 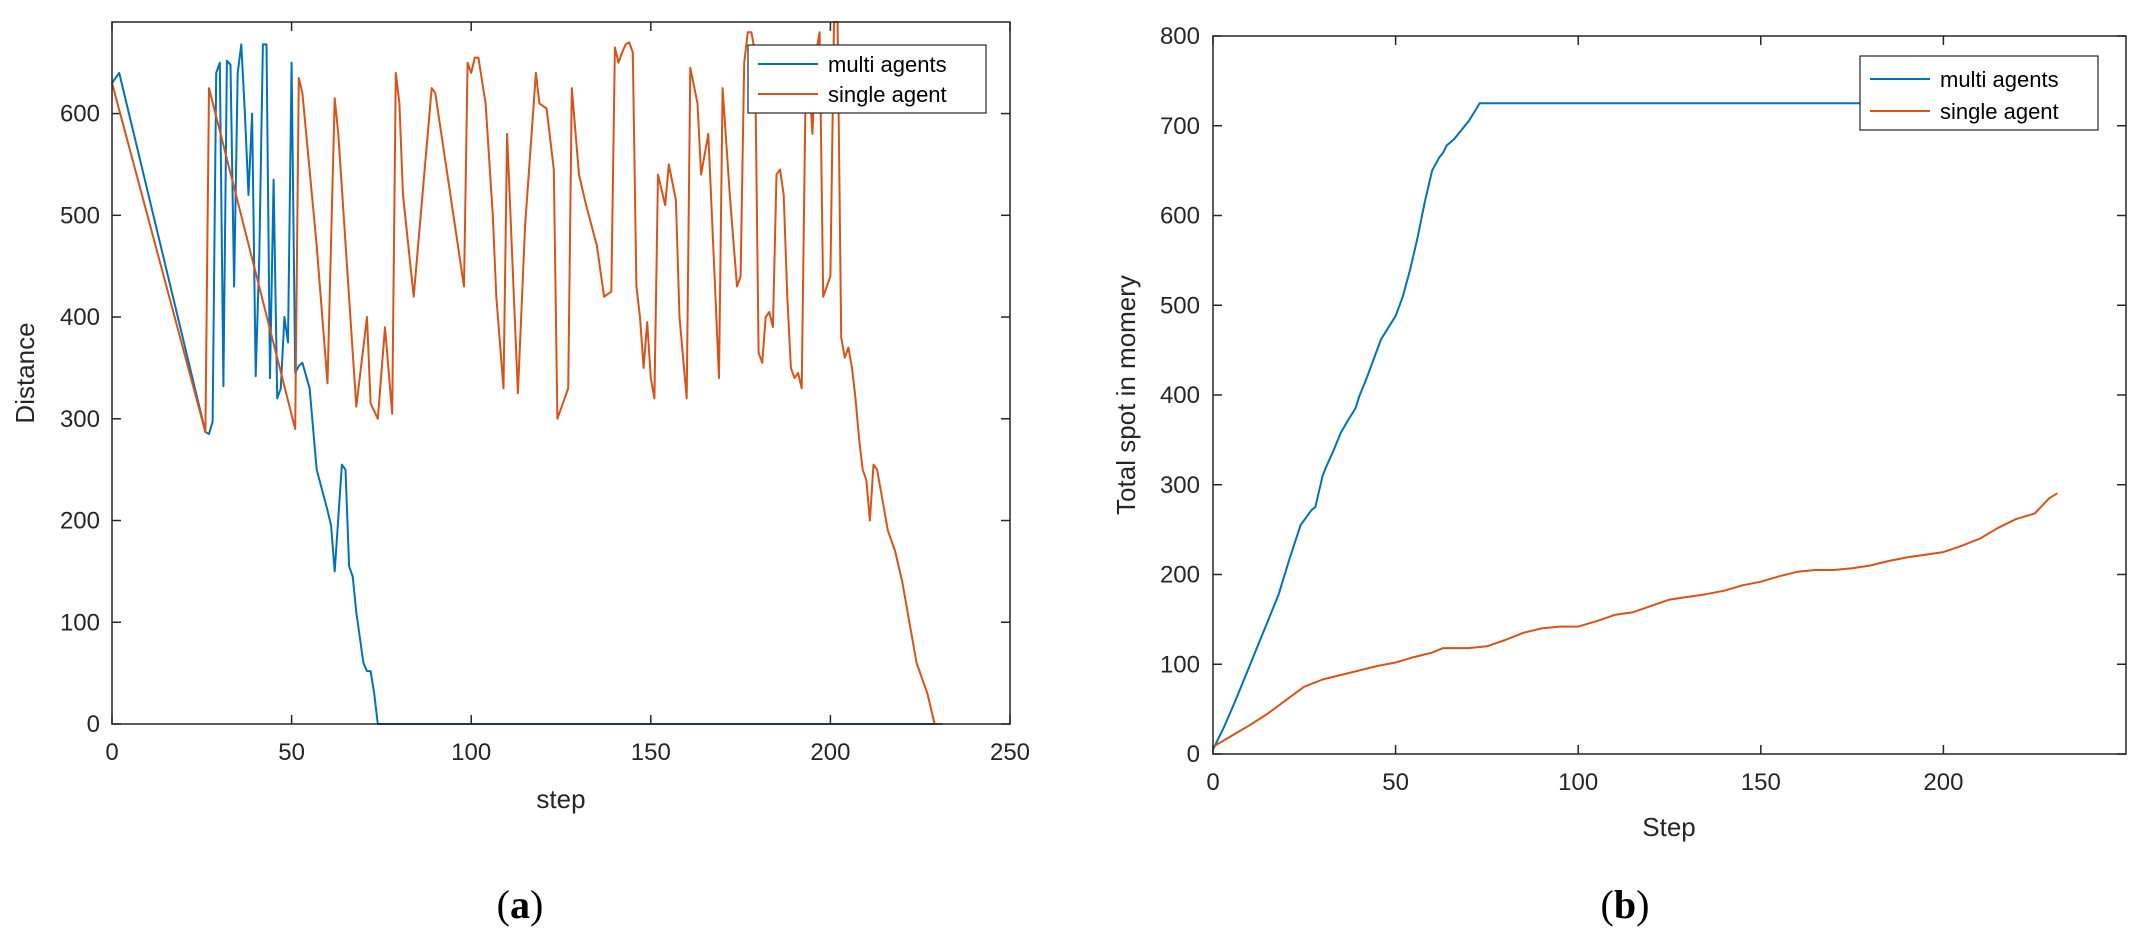 I want to click on x-axis-label-b: Step, so click(x=1669, y=827).